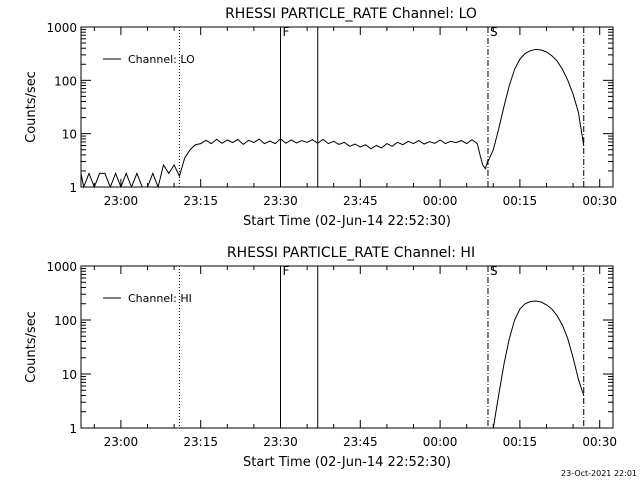 The height and width of the screenshot is (480, 640). What do you see at coordinates (351, 14) in the screenshot?
I see `chart-title: RHESSI PARTICLE_RATE Channel: LO` at bounding box center [351, 14].